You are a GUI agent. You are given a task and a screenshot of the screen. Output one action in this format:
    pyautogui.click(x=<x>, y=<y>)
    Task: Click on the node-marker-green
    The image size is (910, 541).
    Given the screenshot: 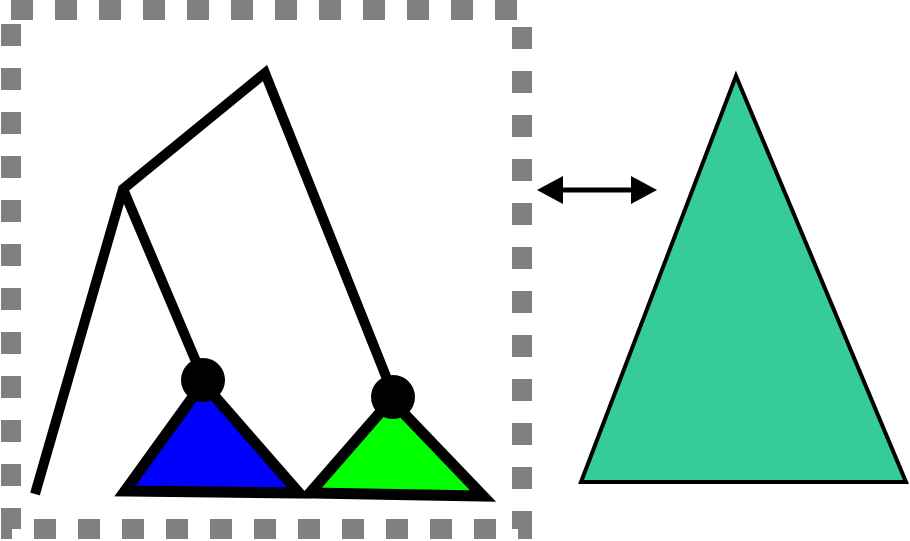 What is the action you would take?
    pyautogui.click(x=393, y=397)
    